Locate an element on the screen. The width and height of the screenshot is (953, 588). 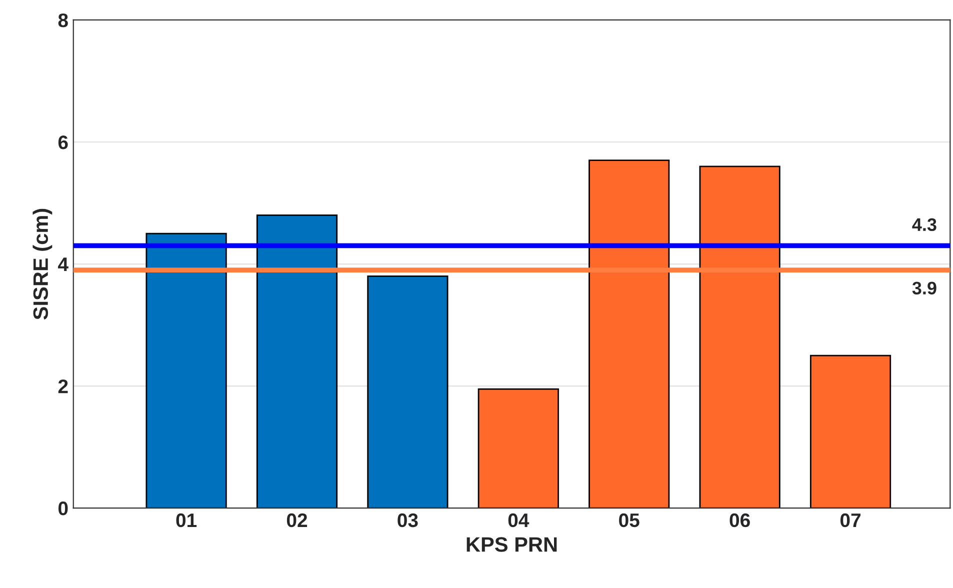
x-tick-label: 04 is located at coordinates (519, 520).